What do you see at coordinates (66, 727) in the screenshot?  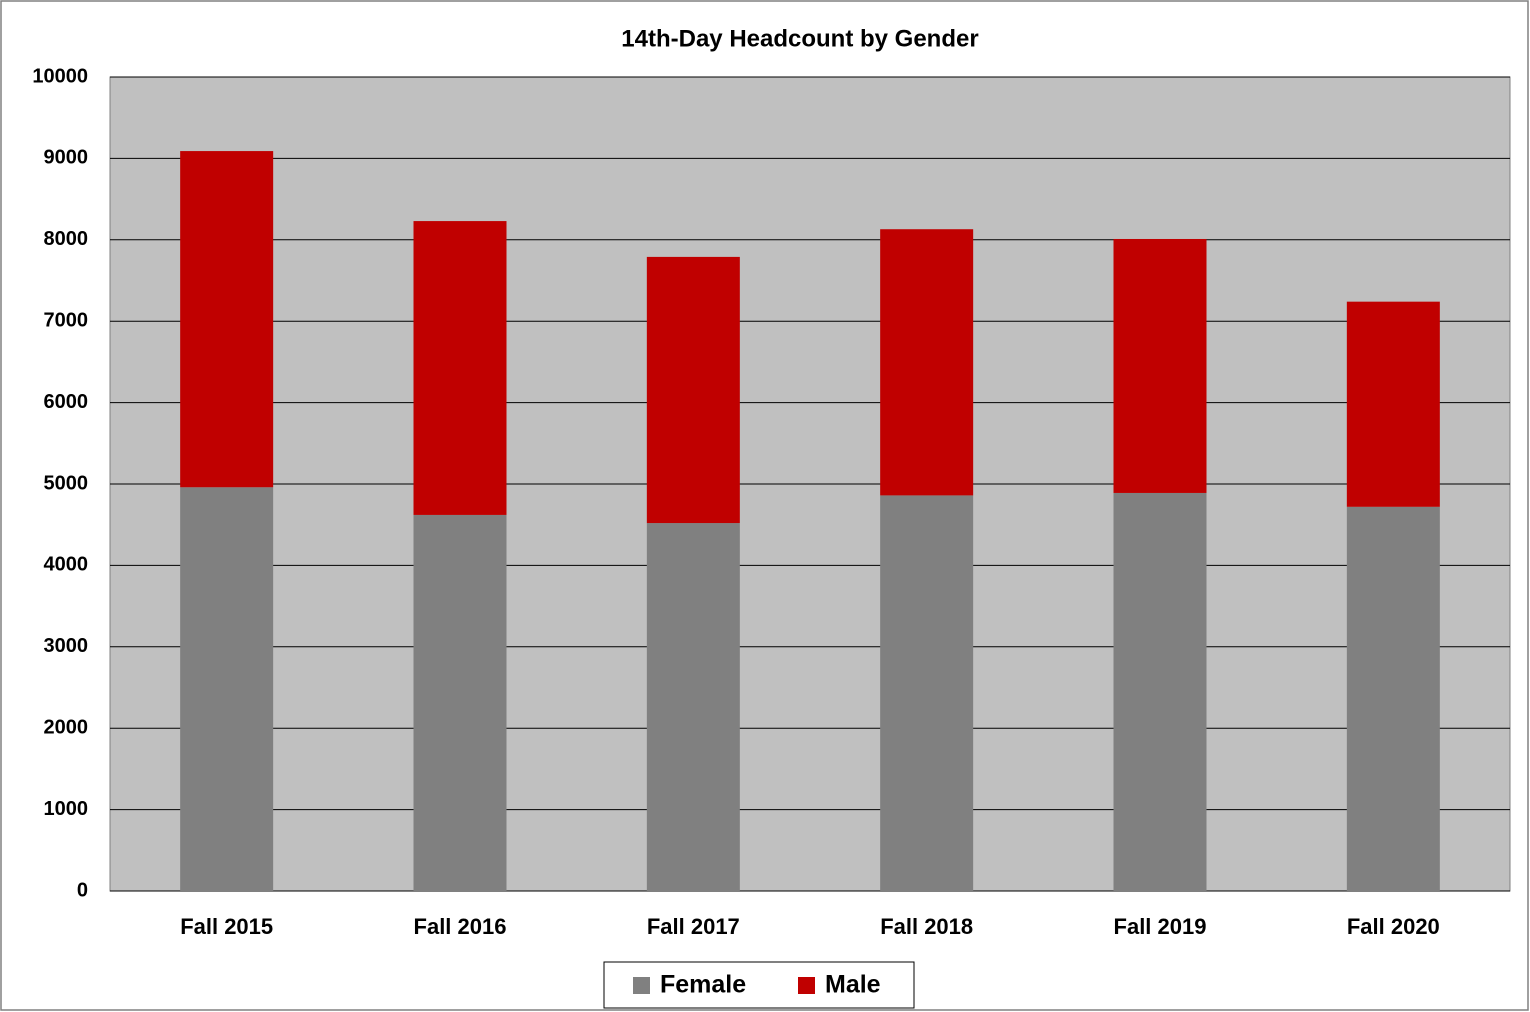 I see `y-tick-label: 2000` at bounding box center [66, 727].